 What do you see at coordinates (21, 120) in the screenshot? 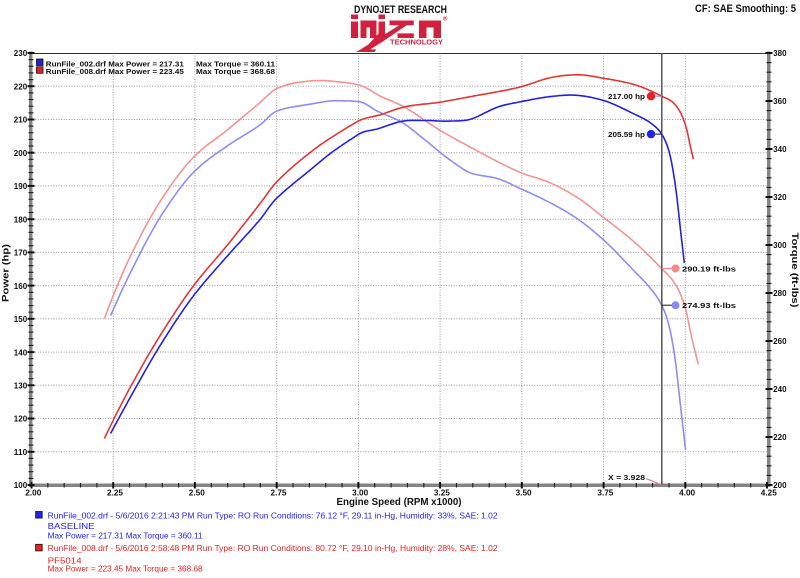
I see `svg-text: 210` at bounding box center [21, 120].